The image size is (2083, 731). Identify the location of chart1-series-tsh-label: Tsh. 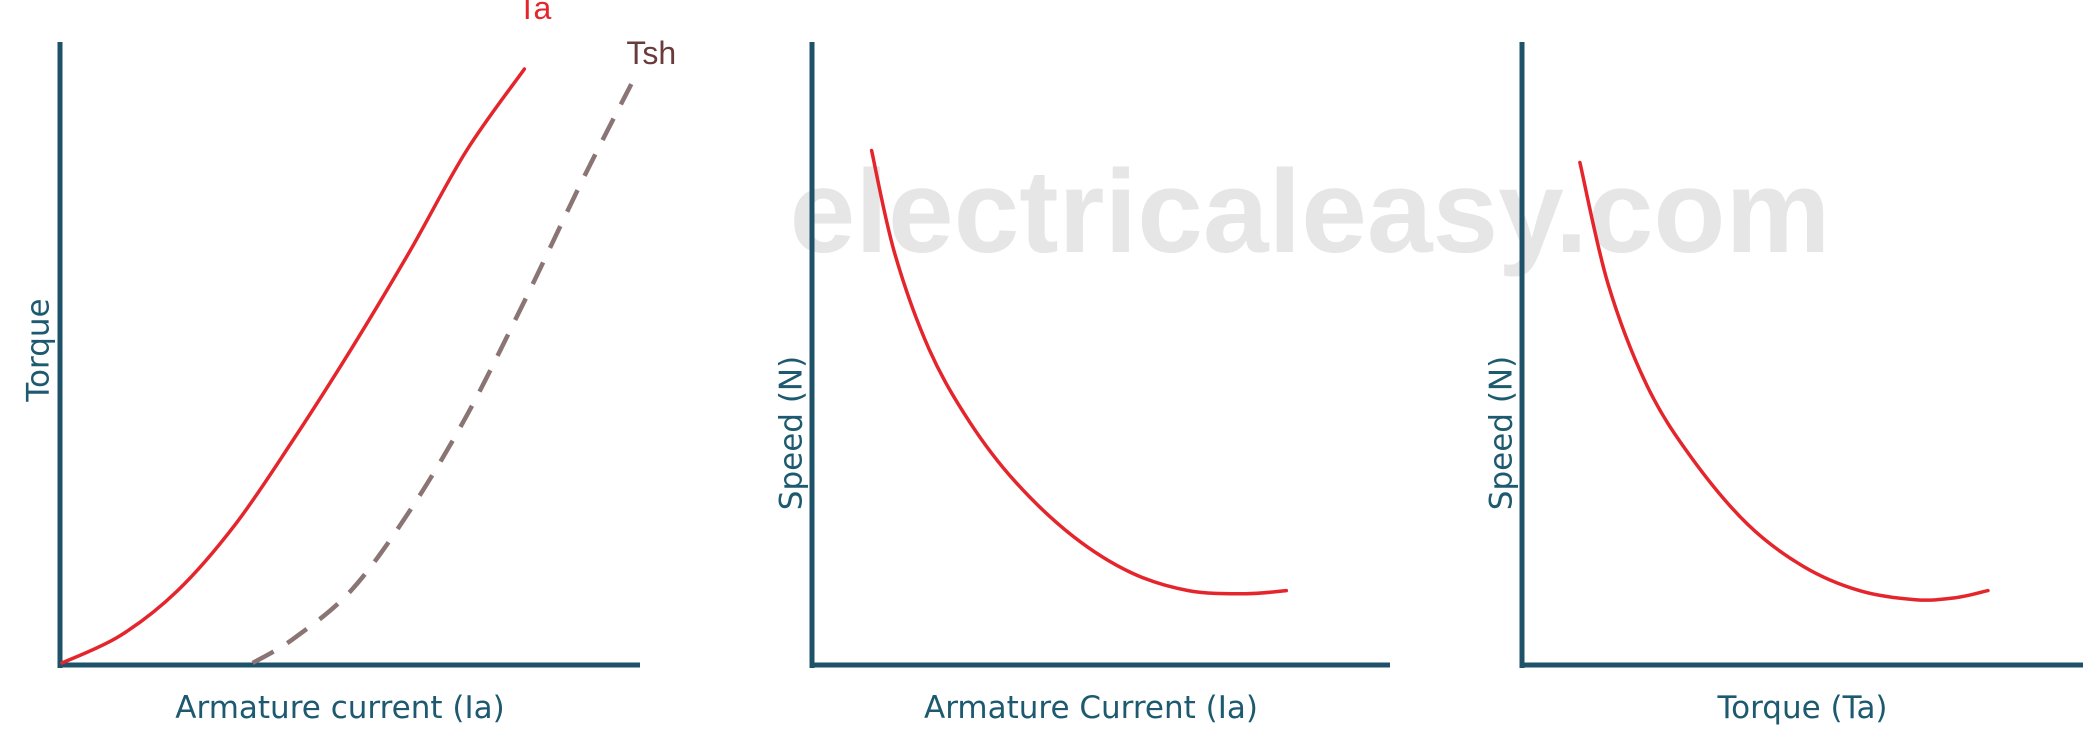
(651, 53).